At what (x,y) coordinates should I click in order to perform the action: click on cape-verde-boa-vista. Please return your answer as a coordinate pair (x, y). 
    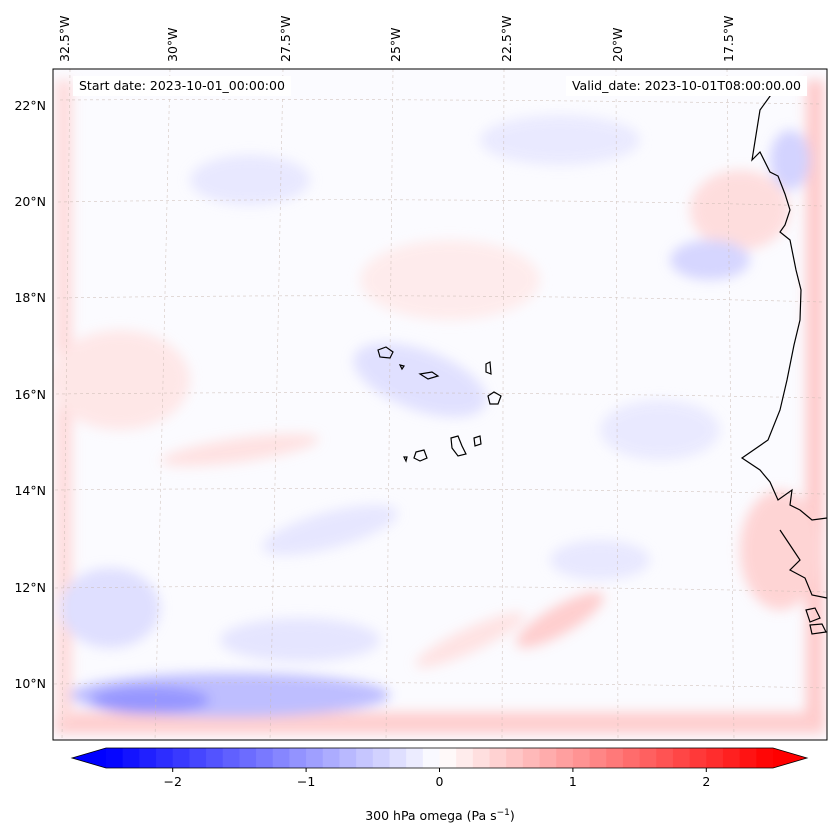
    Looking at the image, I should click on (494, 398).